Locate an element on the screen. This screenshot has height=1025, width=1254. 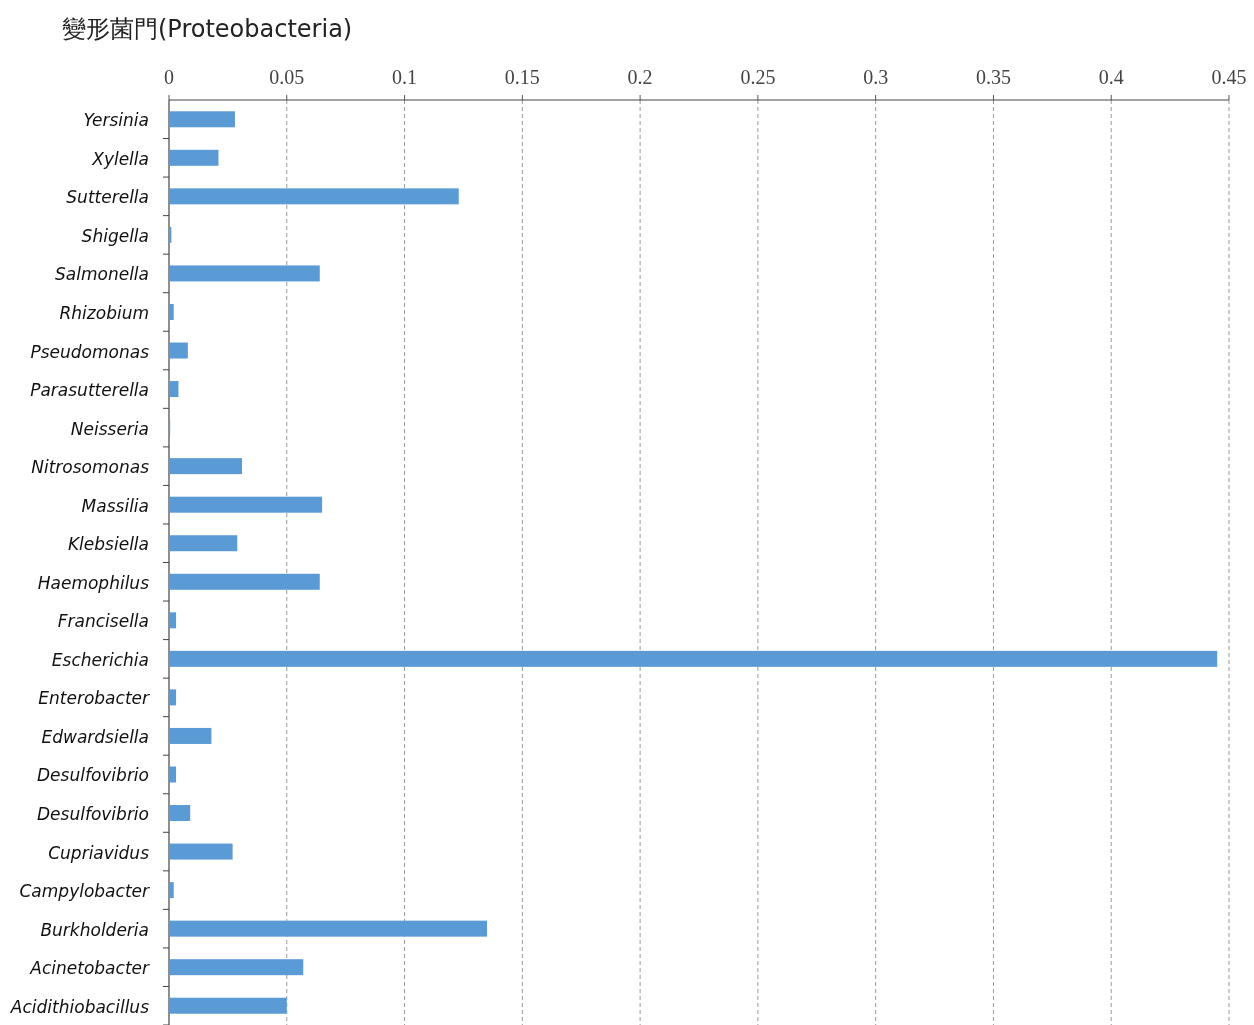
chart-title: 變形菌門(Proteobacteria) is located at coordinates (207, 29).